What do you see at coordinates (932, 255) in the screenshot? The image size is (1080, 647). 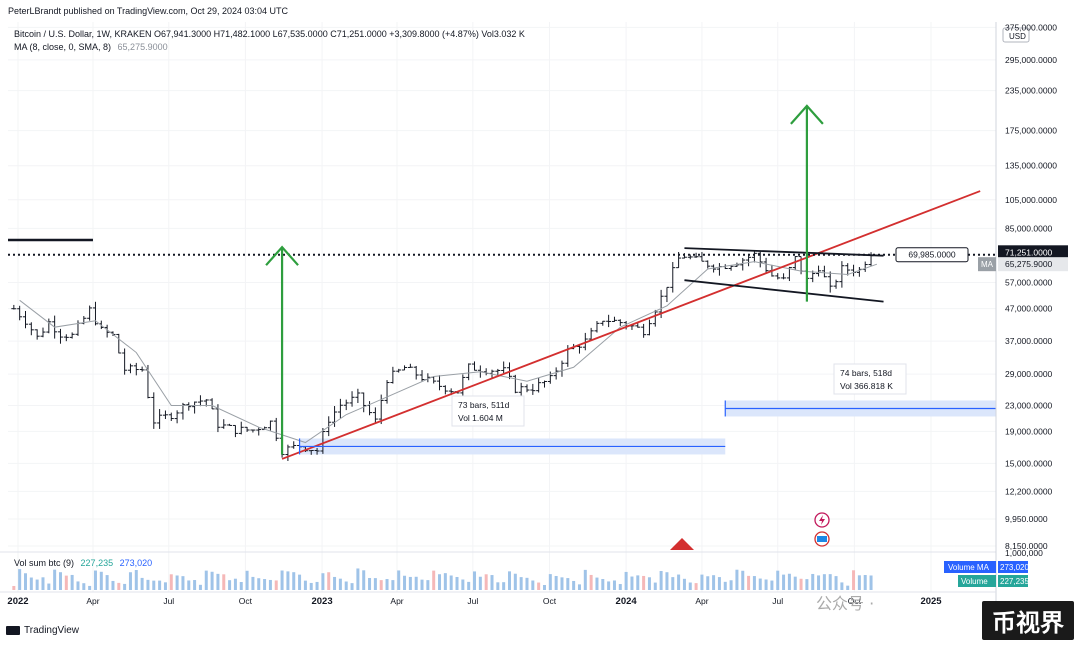 I see `resistance-label-box` at bounding box center [932, 255].